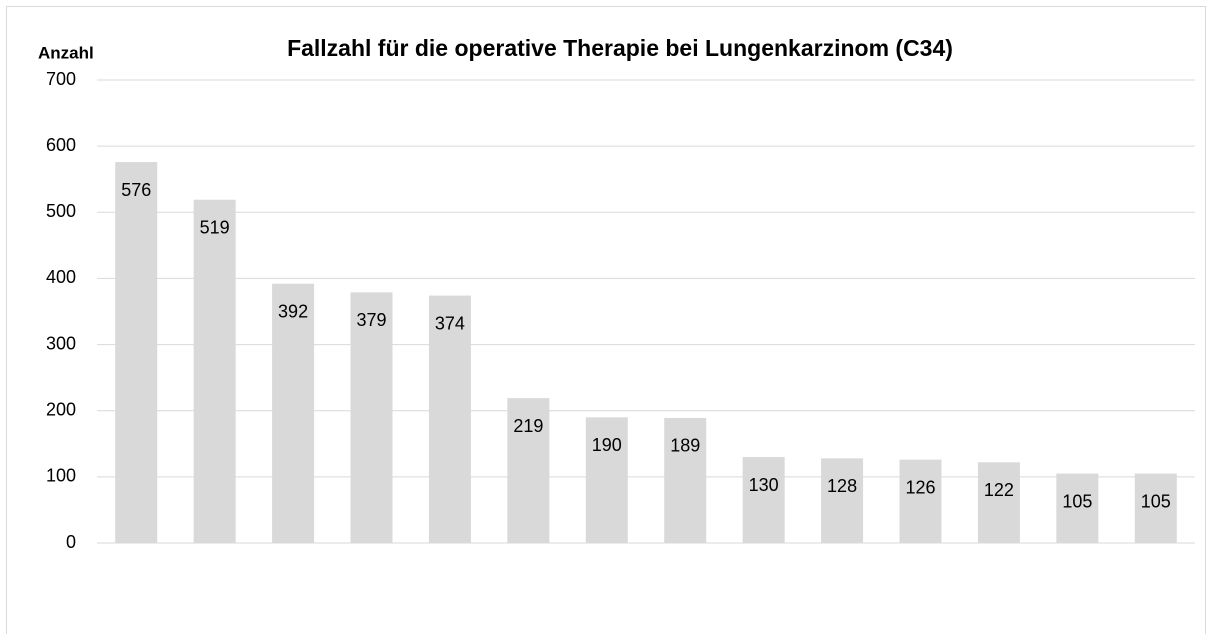 The image size is (1212, 634). Describe the element at coordinates (450, 323) in the screenshot. I see `data-label: 374` at that location.